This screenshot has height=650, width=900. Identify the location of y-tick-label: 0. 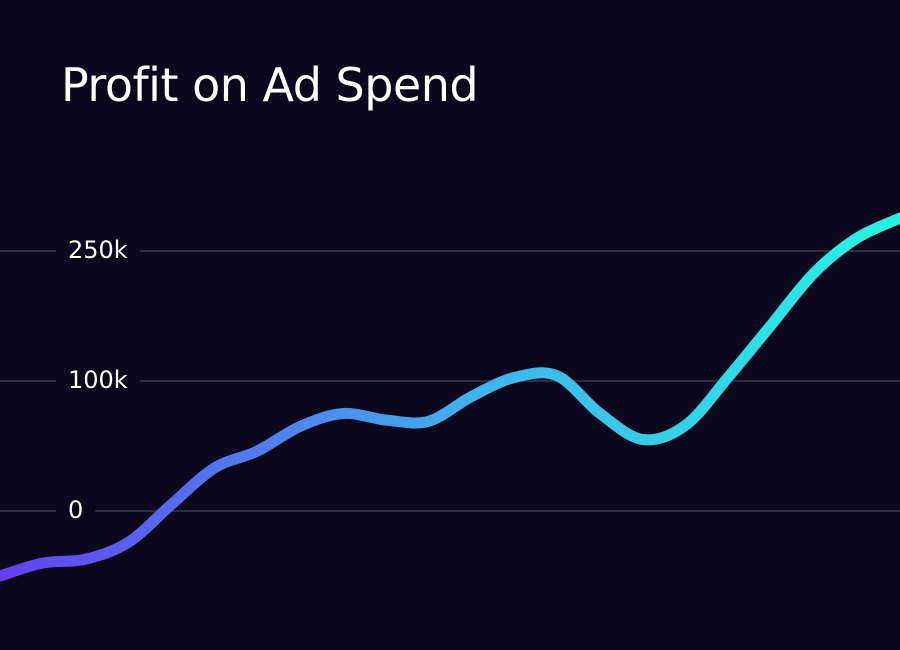
(75, 510).